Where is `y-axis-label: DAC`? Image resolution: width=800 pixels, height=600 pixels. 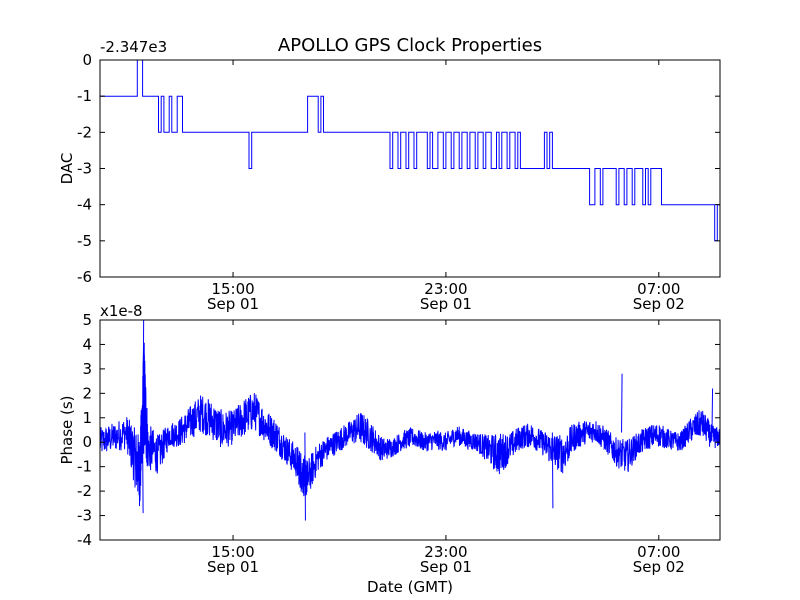
y-axis-label: DAC is located at coordinates (67, 169).